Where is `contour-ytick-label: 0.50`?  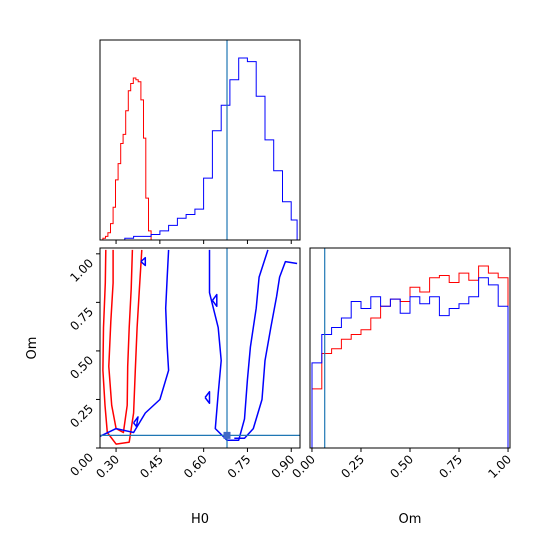 contour-ytick-label: 0.50 is located at coordinates (81, 367).